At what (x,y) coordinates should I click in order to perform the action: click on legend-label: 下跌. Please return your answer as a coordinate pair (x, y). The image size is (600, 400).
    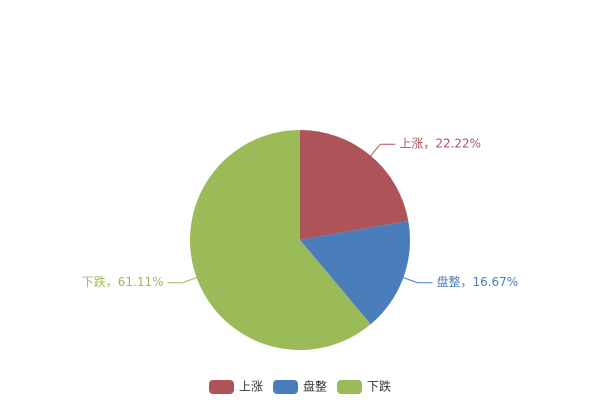
    Looking at the image, I should click on (379, 386).